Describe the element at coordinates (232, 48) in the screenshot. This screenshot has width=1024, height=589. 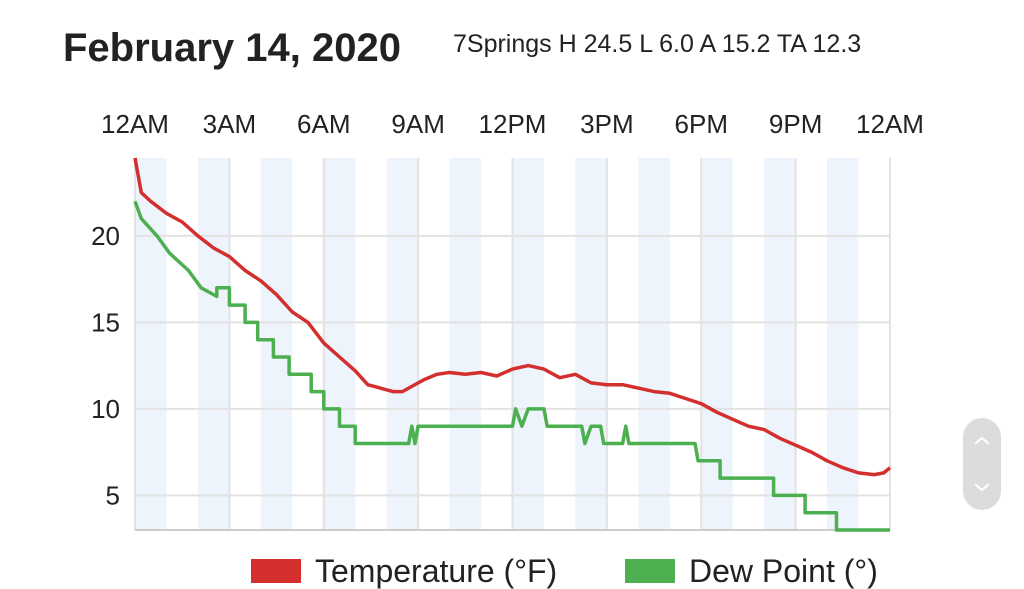
I see `chart-date-title: February 14, 2020` at that location.